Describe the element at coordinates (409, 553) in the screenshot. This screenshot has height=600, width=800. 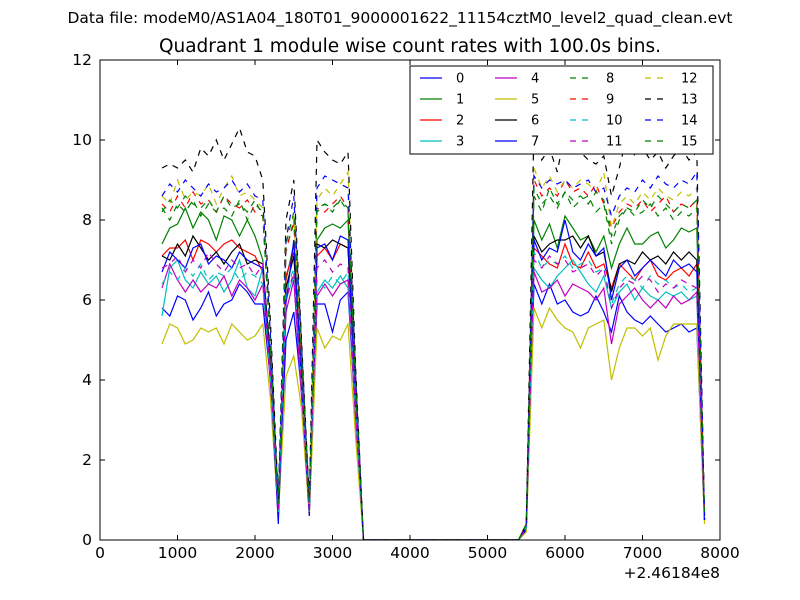
I see `x-tick-label: 4000` at that location.